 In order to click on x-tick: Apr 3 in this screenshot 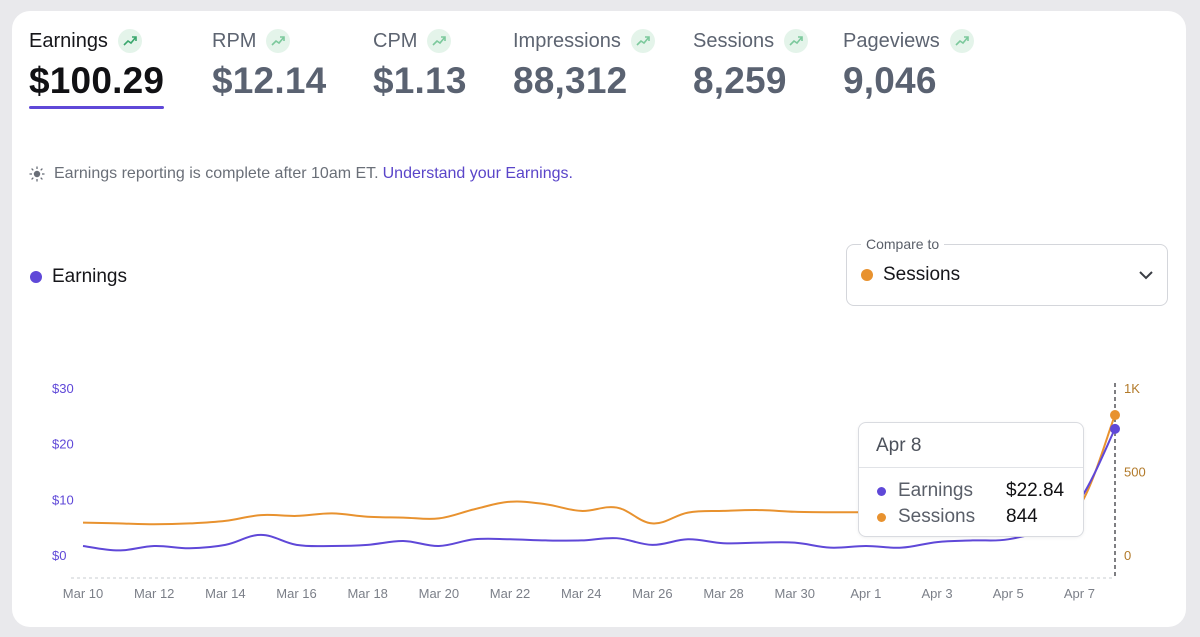, I will do `click(937, 593)`.